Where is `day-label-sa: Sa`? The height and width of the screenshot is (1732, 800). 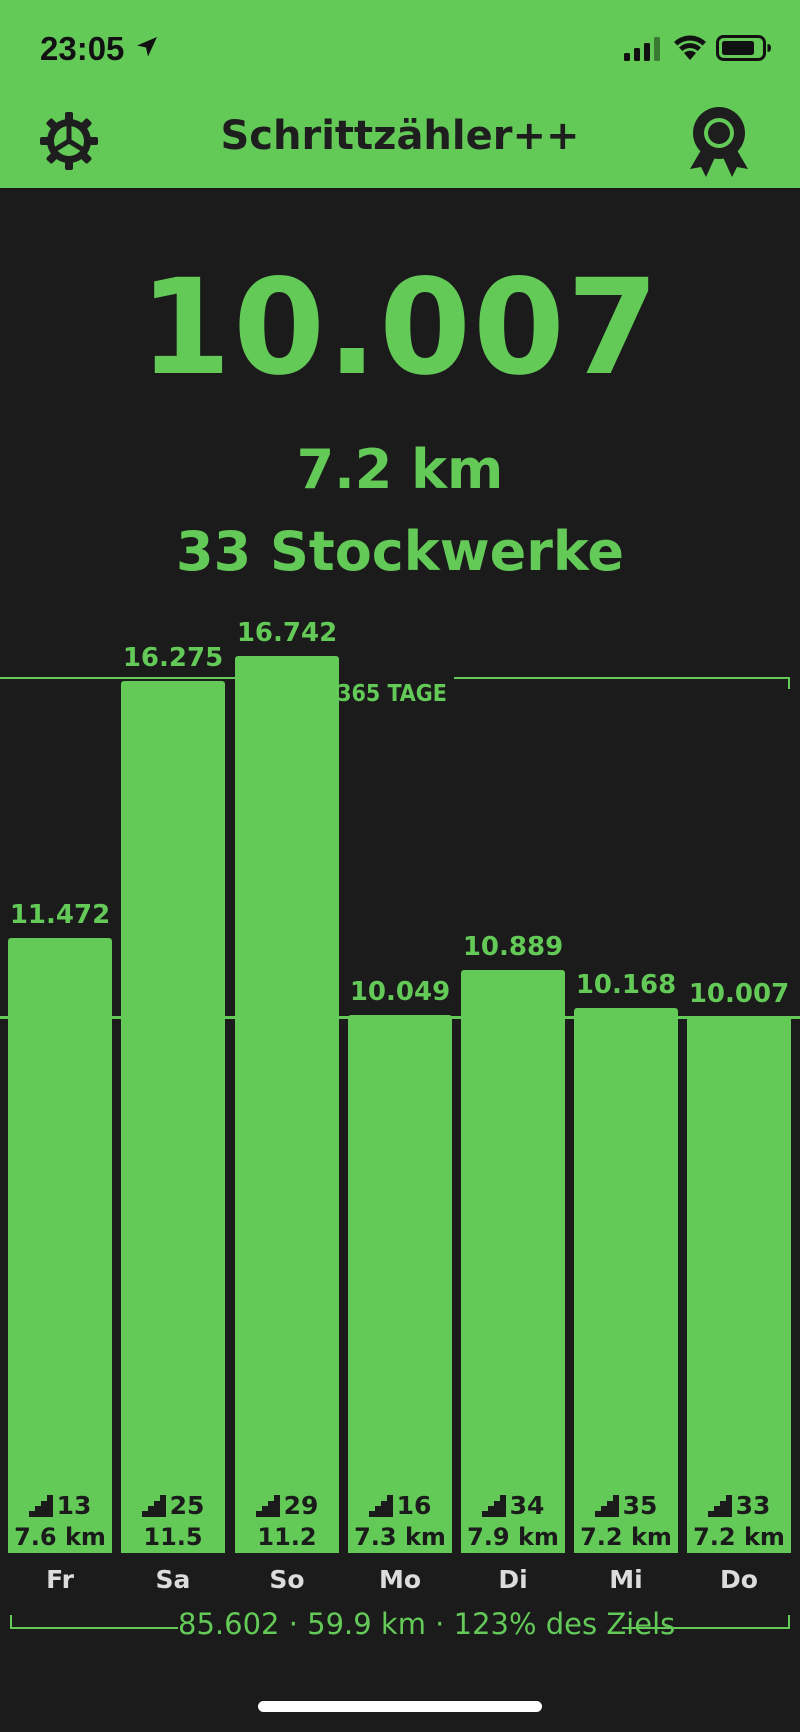 day-label-sa: Sa is located at coordinates (173, 1579).